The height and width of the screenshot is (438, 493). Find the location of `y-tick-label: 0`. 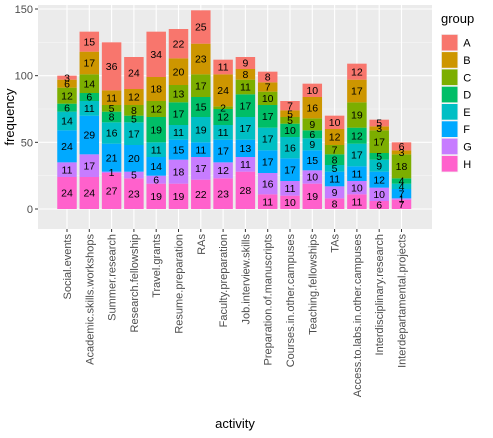

y-tick-label: 0 is located at coordinates (30, 210).